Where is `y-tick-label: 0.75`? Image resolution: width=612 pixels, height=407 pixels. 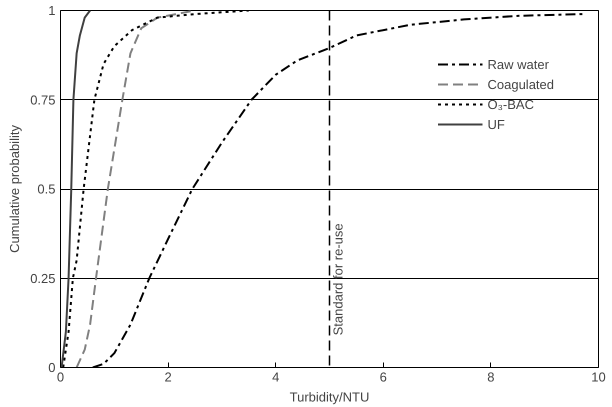
y-tick-label: 0.75 is located at coordinates (43, 100).